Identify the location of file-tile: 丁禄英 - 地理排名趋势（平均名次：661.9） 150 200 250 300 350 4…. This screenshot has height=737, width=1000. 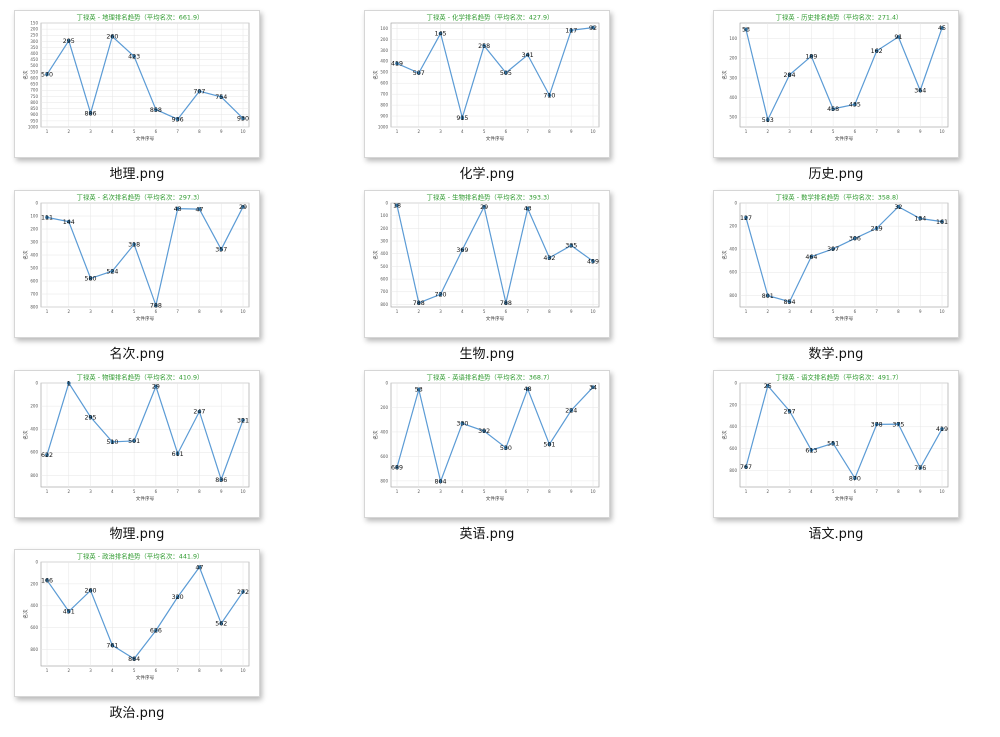
(137, 100).